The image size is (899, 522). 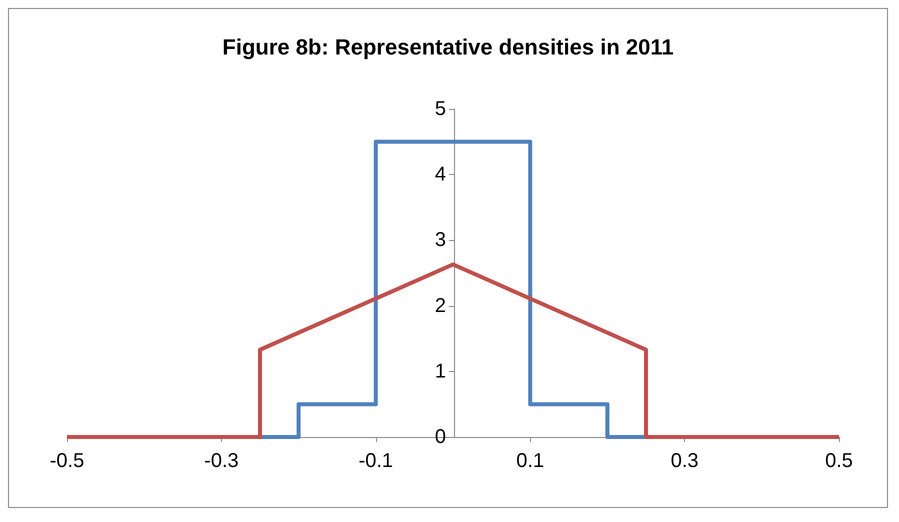 I want to click on x-tick-label: -0.5, so click(x=67, y=461).